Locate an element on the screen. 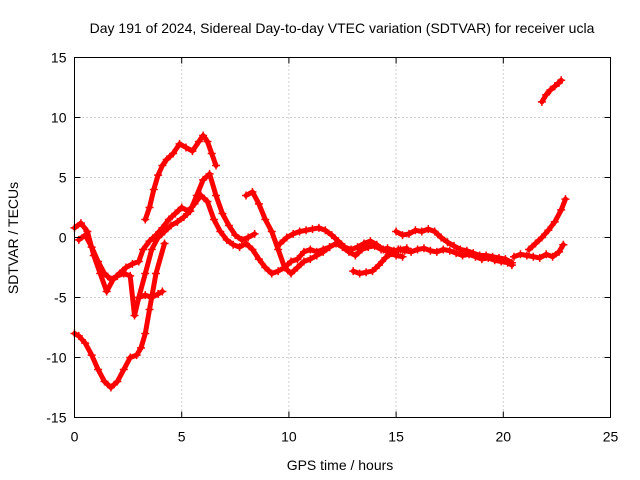 Image resolution: width=640 pixels, height=480 pixels. x-tick-label: 5 is located at coordinates (182, 437).